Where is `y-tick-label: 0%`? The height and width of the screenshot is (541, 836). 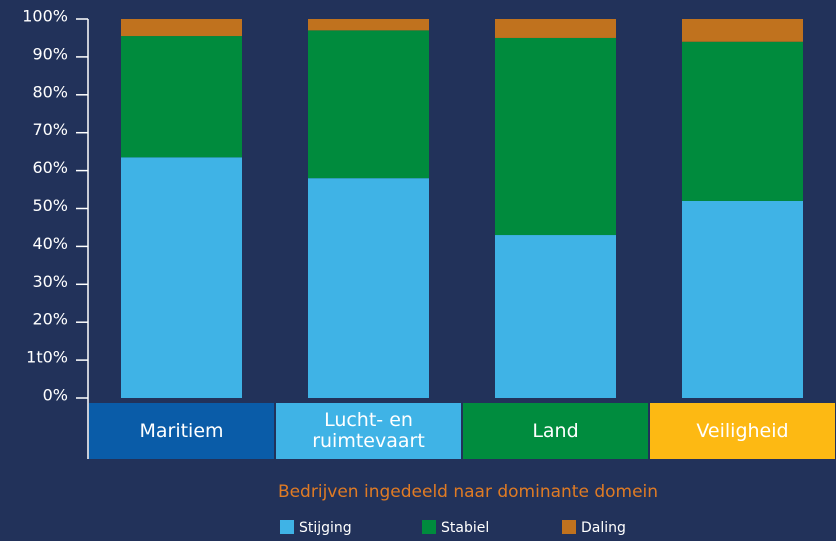 y-tick-label: 0% is located at coordinates (55, 395).